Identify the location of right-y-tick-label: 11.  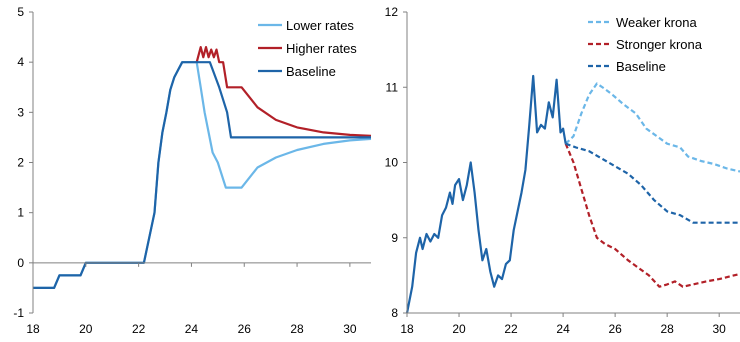
(392, 87).